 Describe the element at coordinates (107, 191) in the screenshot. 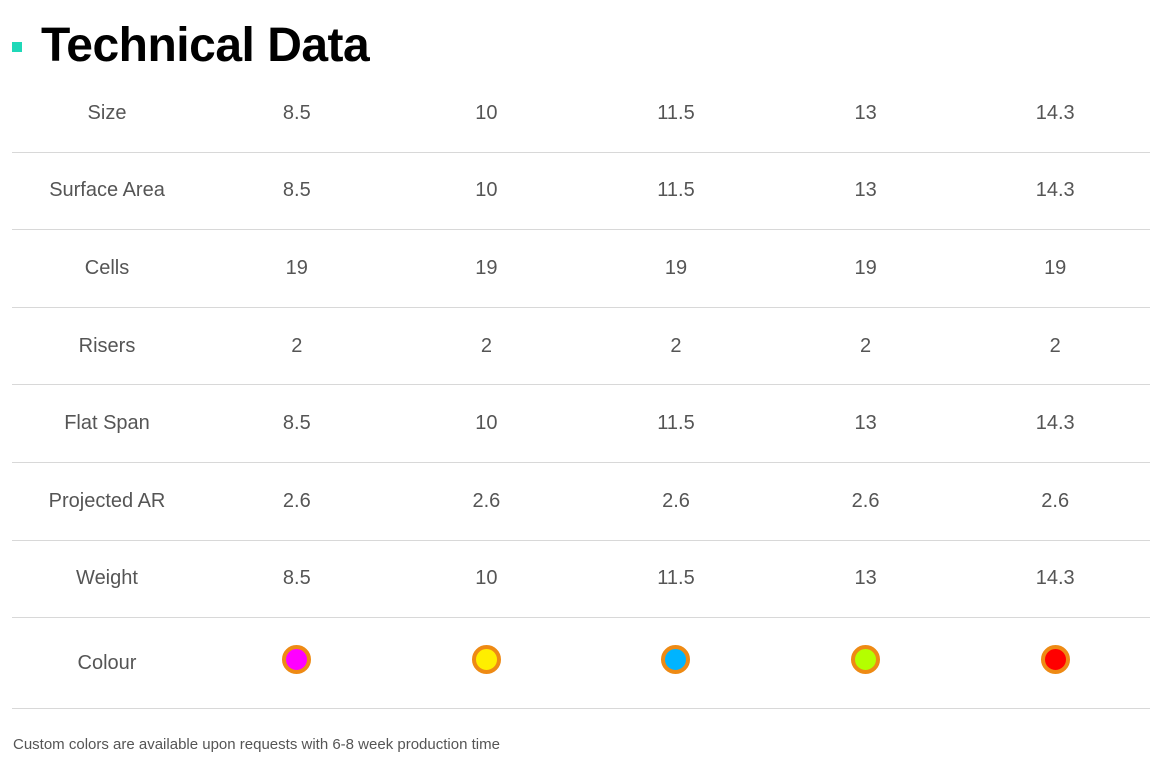

I see `row-label: Surface Area` at that location.